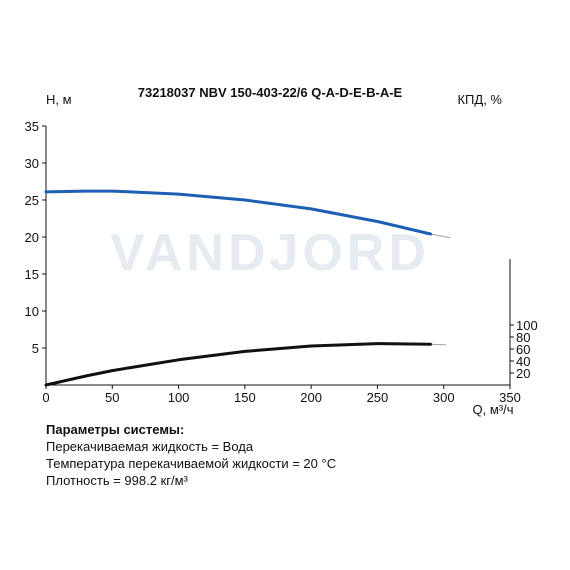  I want to click on head-curve-extrapolation, so click(440, 236).